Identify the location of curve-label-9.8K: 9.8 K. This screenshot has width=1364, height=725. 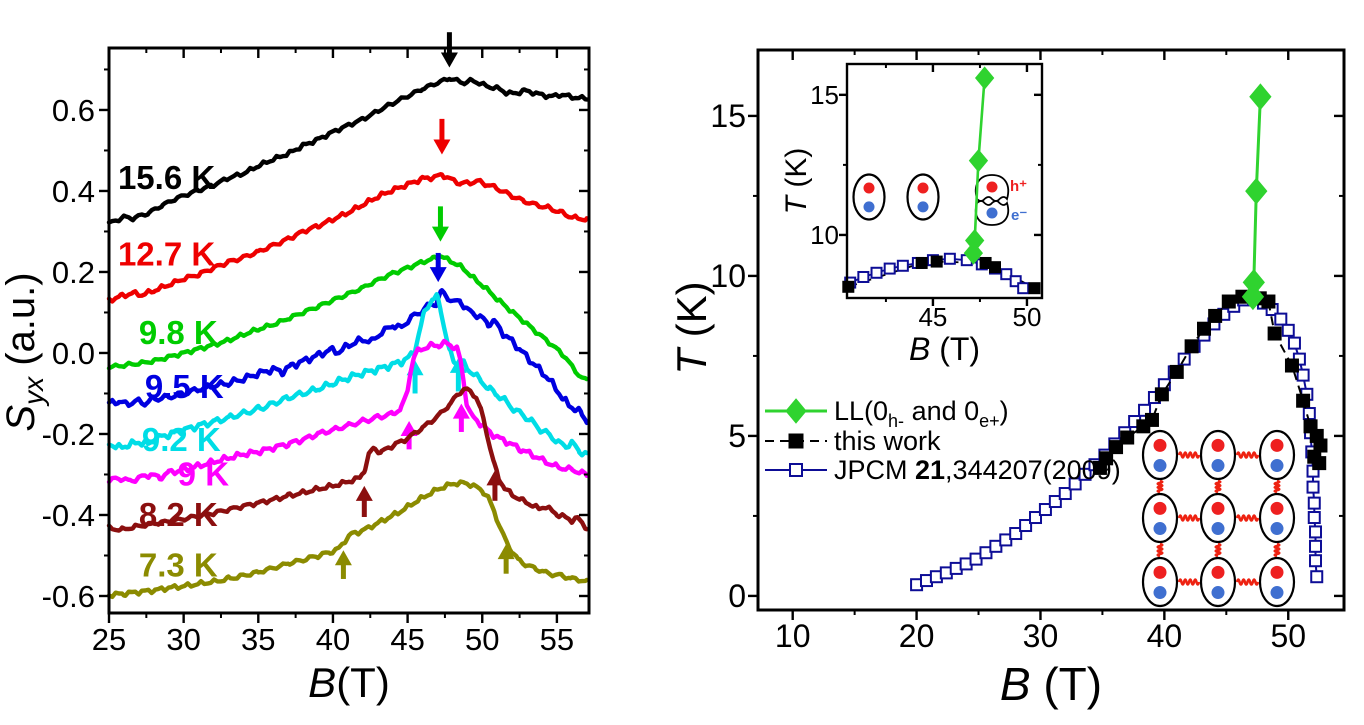
(178, 332).